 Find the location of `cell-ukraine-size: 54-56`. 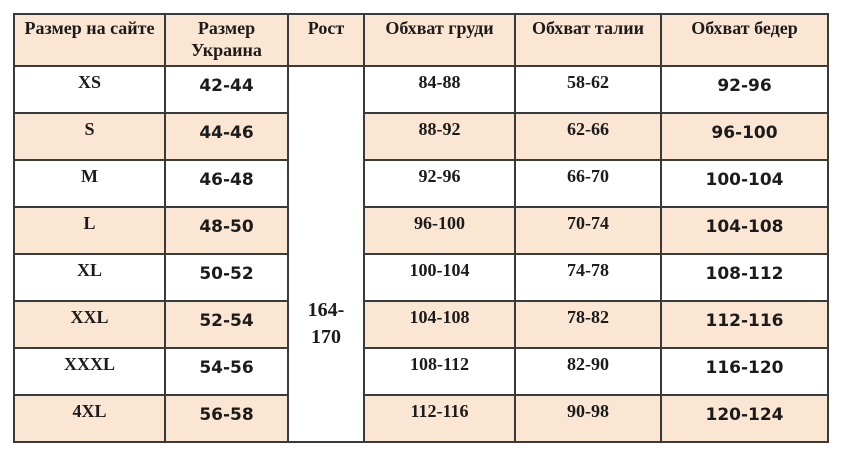

cell-ukraine-size: 54-56 is located at coordinates (226, 371).